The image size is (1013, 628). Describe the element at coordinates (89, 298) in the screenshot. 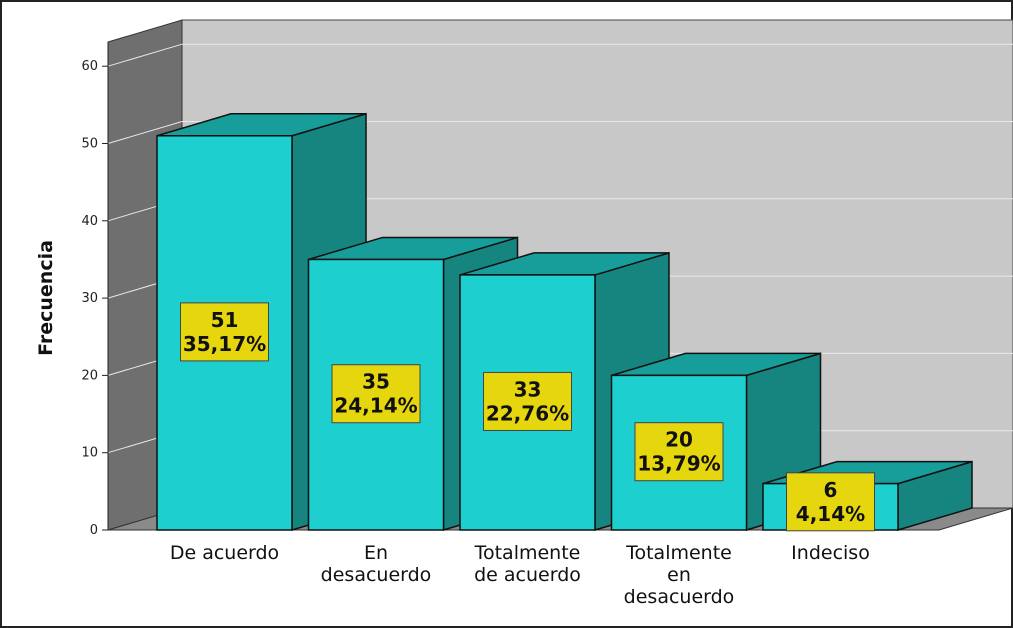

I see `y-tick-label: 30` at that location.